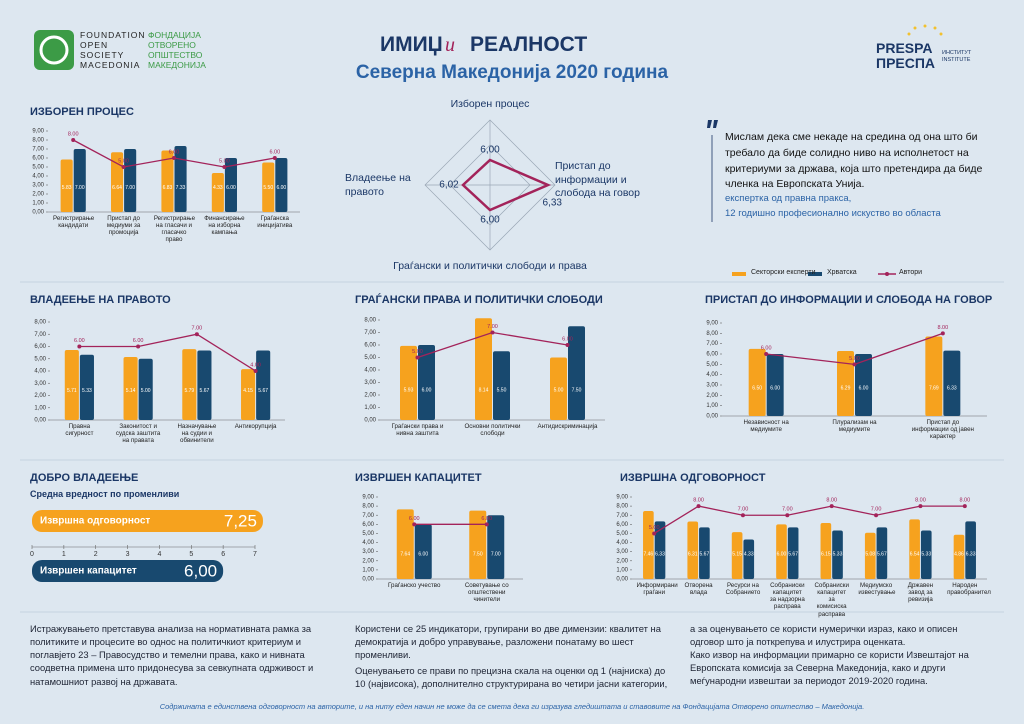 The width and height of the screenshot is (1024, 724). Describe the element at coordinates (223, 554) in the screenshot. I see `x-tick-label: 6` at that location.